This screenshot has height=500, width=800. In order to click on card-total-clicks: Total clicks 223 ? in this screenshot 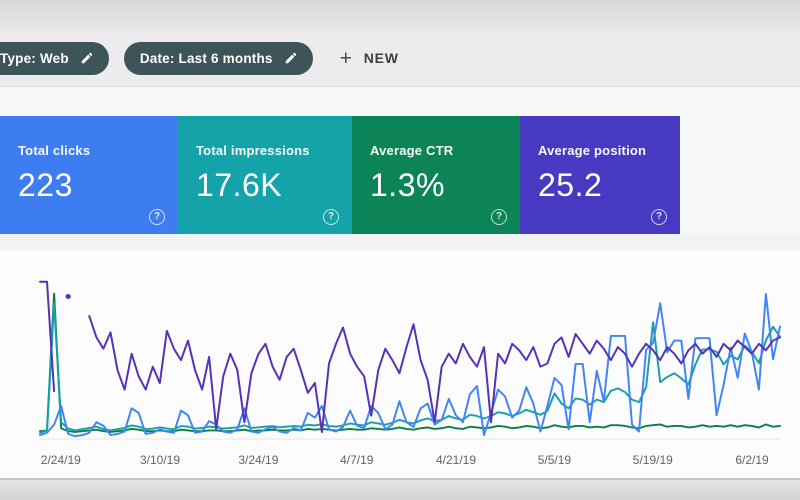, I will do `click(89, 175)`.